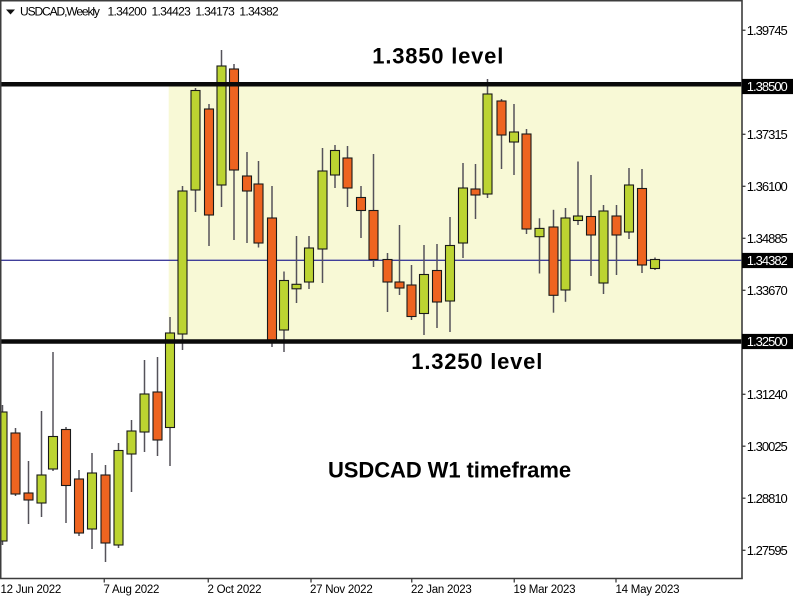 The height and width of the screenshot is (600, 799). Describe the element at coordinates (441, 590) in the screenshot. I see `svg-text: 22 Jan 2023` at that location.